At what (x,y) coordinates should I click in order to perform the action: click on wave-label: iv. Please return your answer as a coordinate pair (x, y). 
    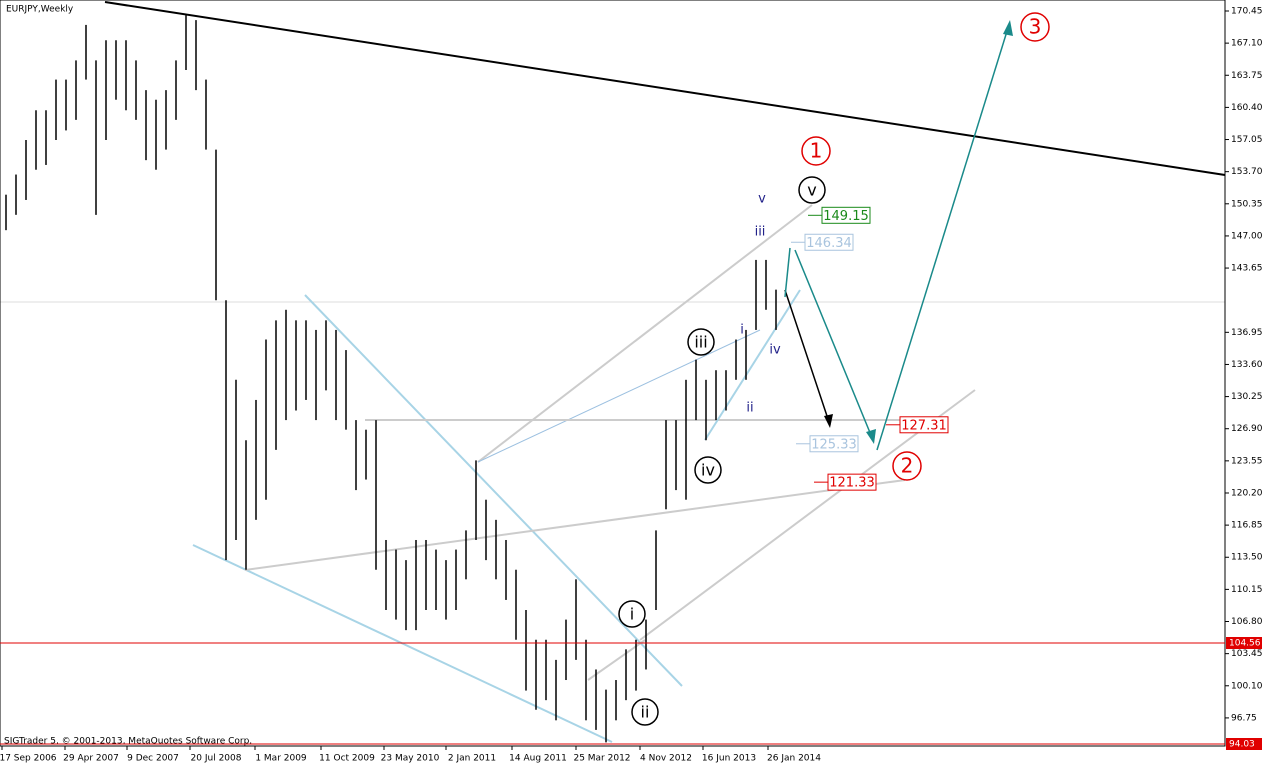
    Looking at the image, I should click on (775, 350).